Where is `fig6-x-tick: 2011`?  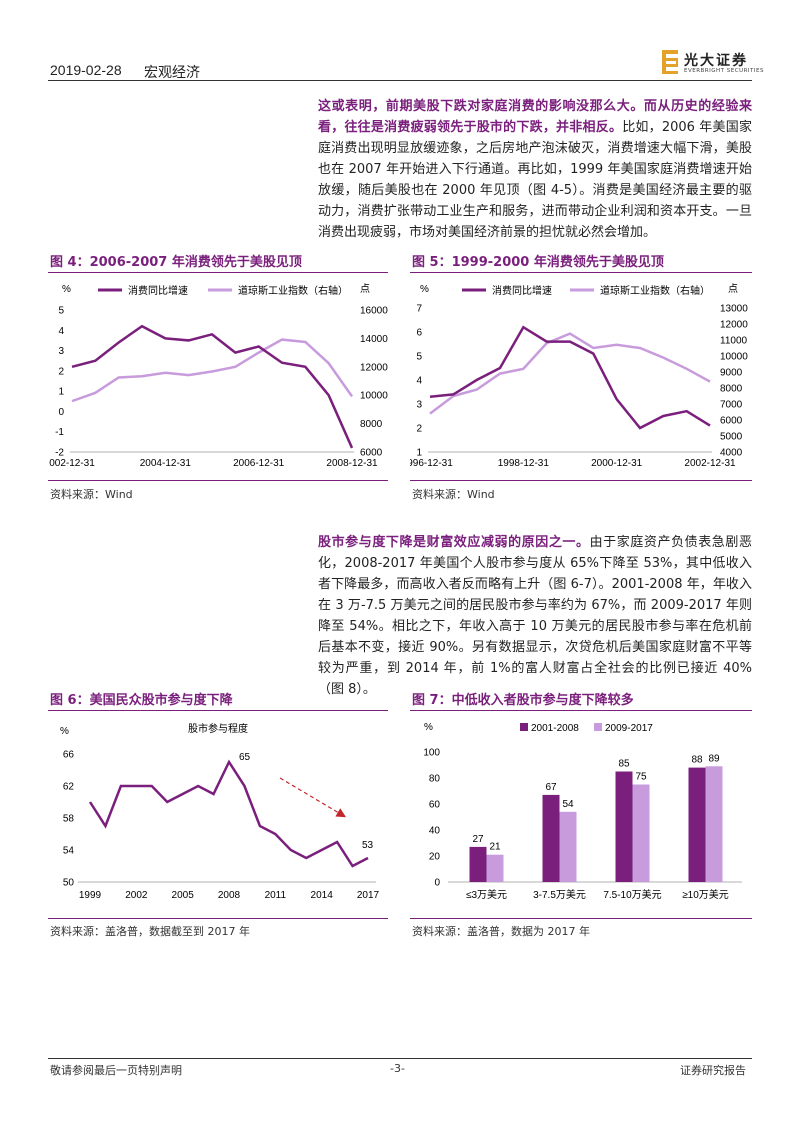 fig6-x-tick: 2011 is located at coordinates (276, 895).